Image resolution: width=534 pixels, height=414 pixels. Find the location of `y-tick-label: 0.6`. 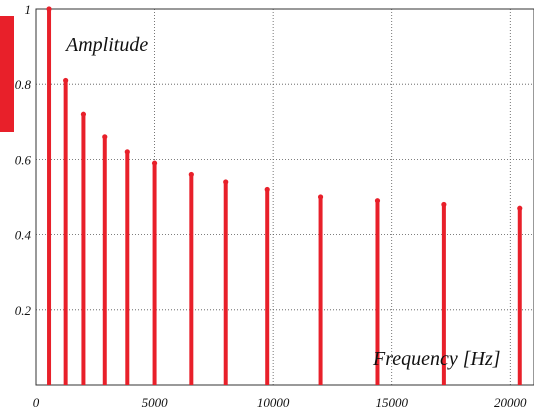

y-tick-label: 0.6 is located at coordinates (23, 159).